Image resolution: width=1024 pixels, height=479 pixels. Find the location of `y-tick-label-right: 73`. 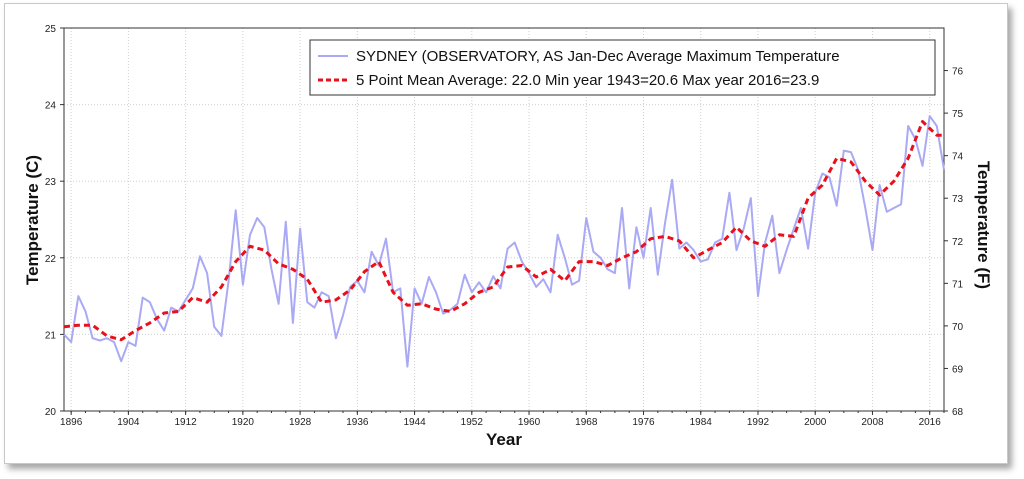

y-tick-label-right: 73 is located at coordinates (958, 199).